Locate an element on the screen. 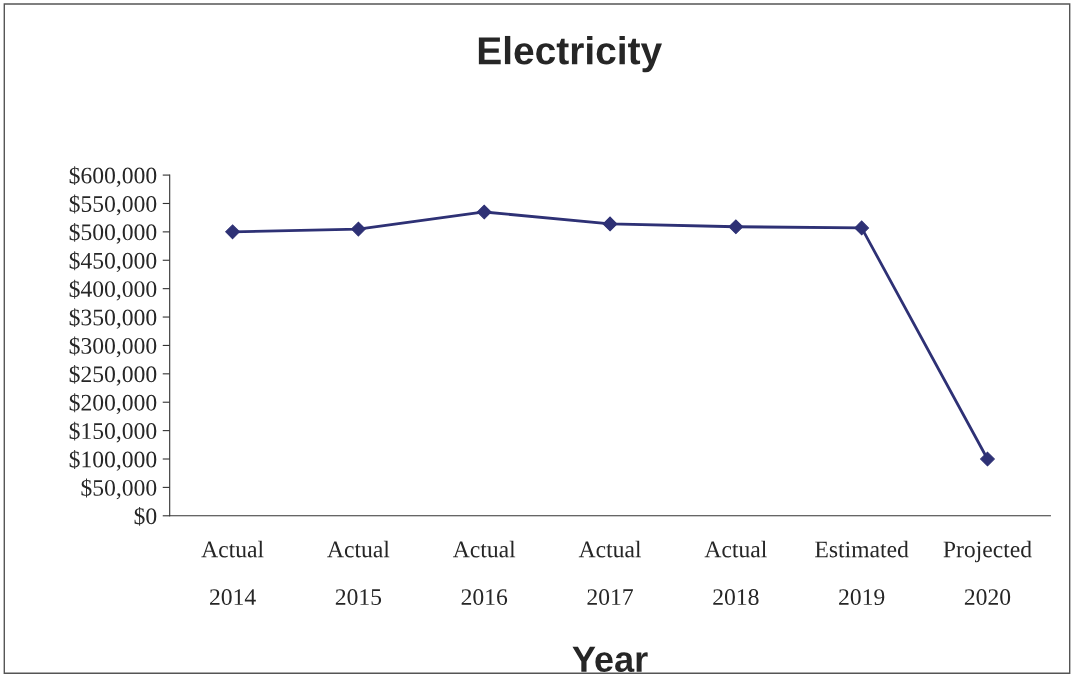 The height and width of the screenshot is (676, 1074). y-tick-label: $550,000 is located at coordinates (113, 205).